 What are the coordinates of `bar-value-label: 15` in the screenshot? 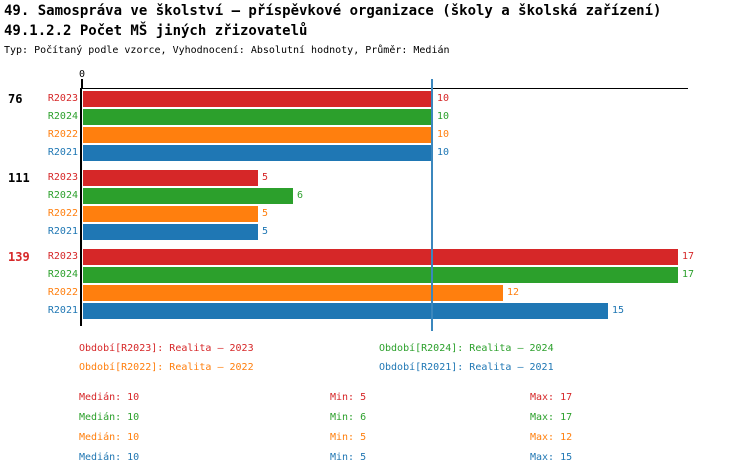 It's located at (618, 310).